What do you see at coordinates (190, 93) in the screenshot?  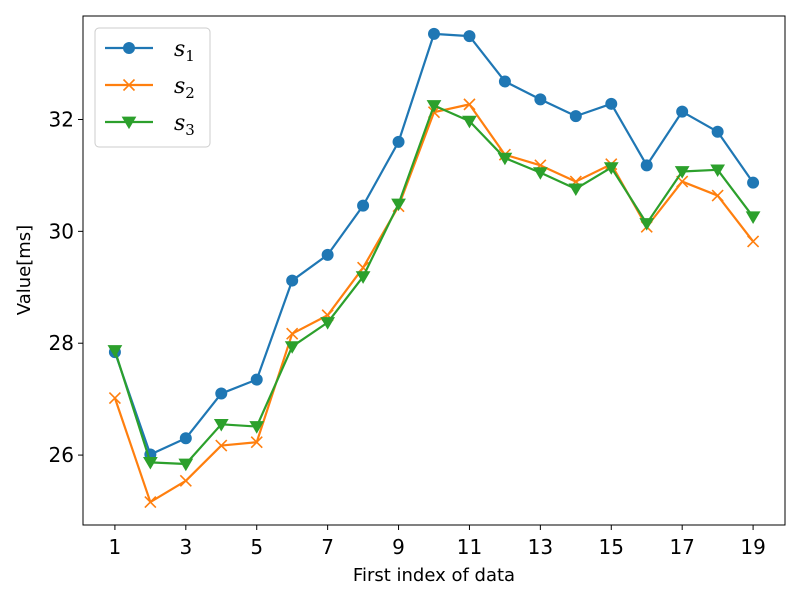 I see `legend-label-subscript: 2` at bounding box center [190, 93].